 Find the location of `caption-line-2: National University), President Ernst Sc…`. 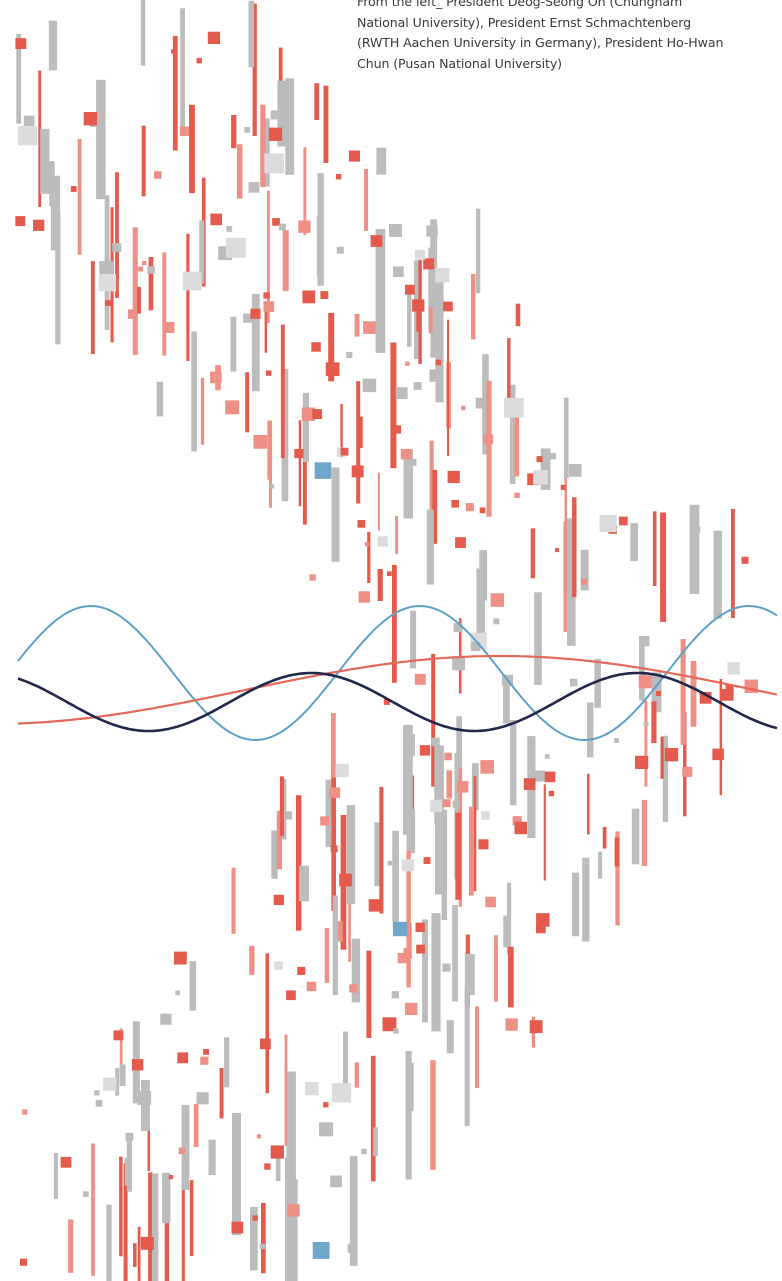

caption-line-2: National University), President Ernst Sc… is located at coordinates (524, 22).